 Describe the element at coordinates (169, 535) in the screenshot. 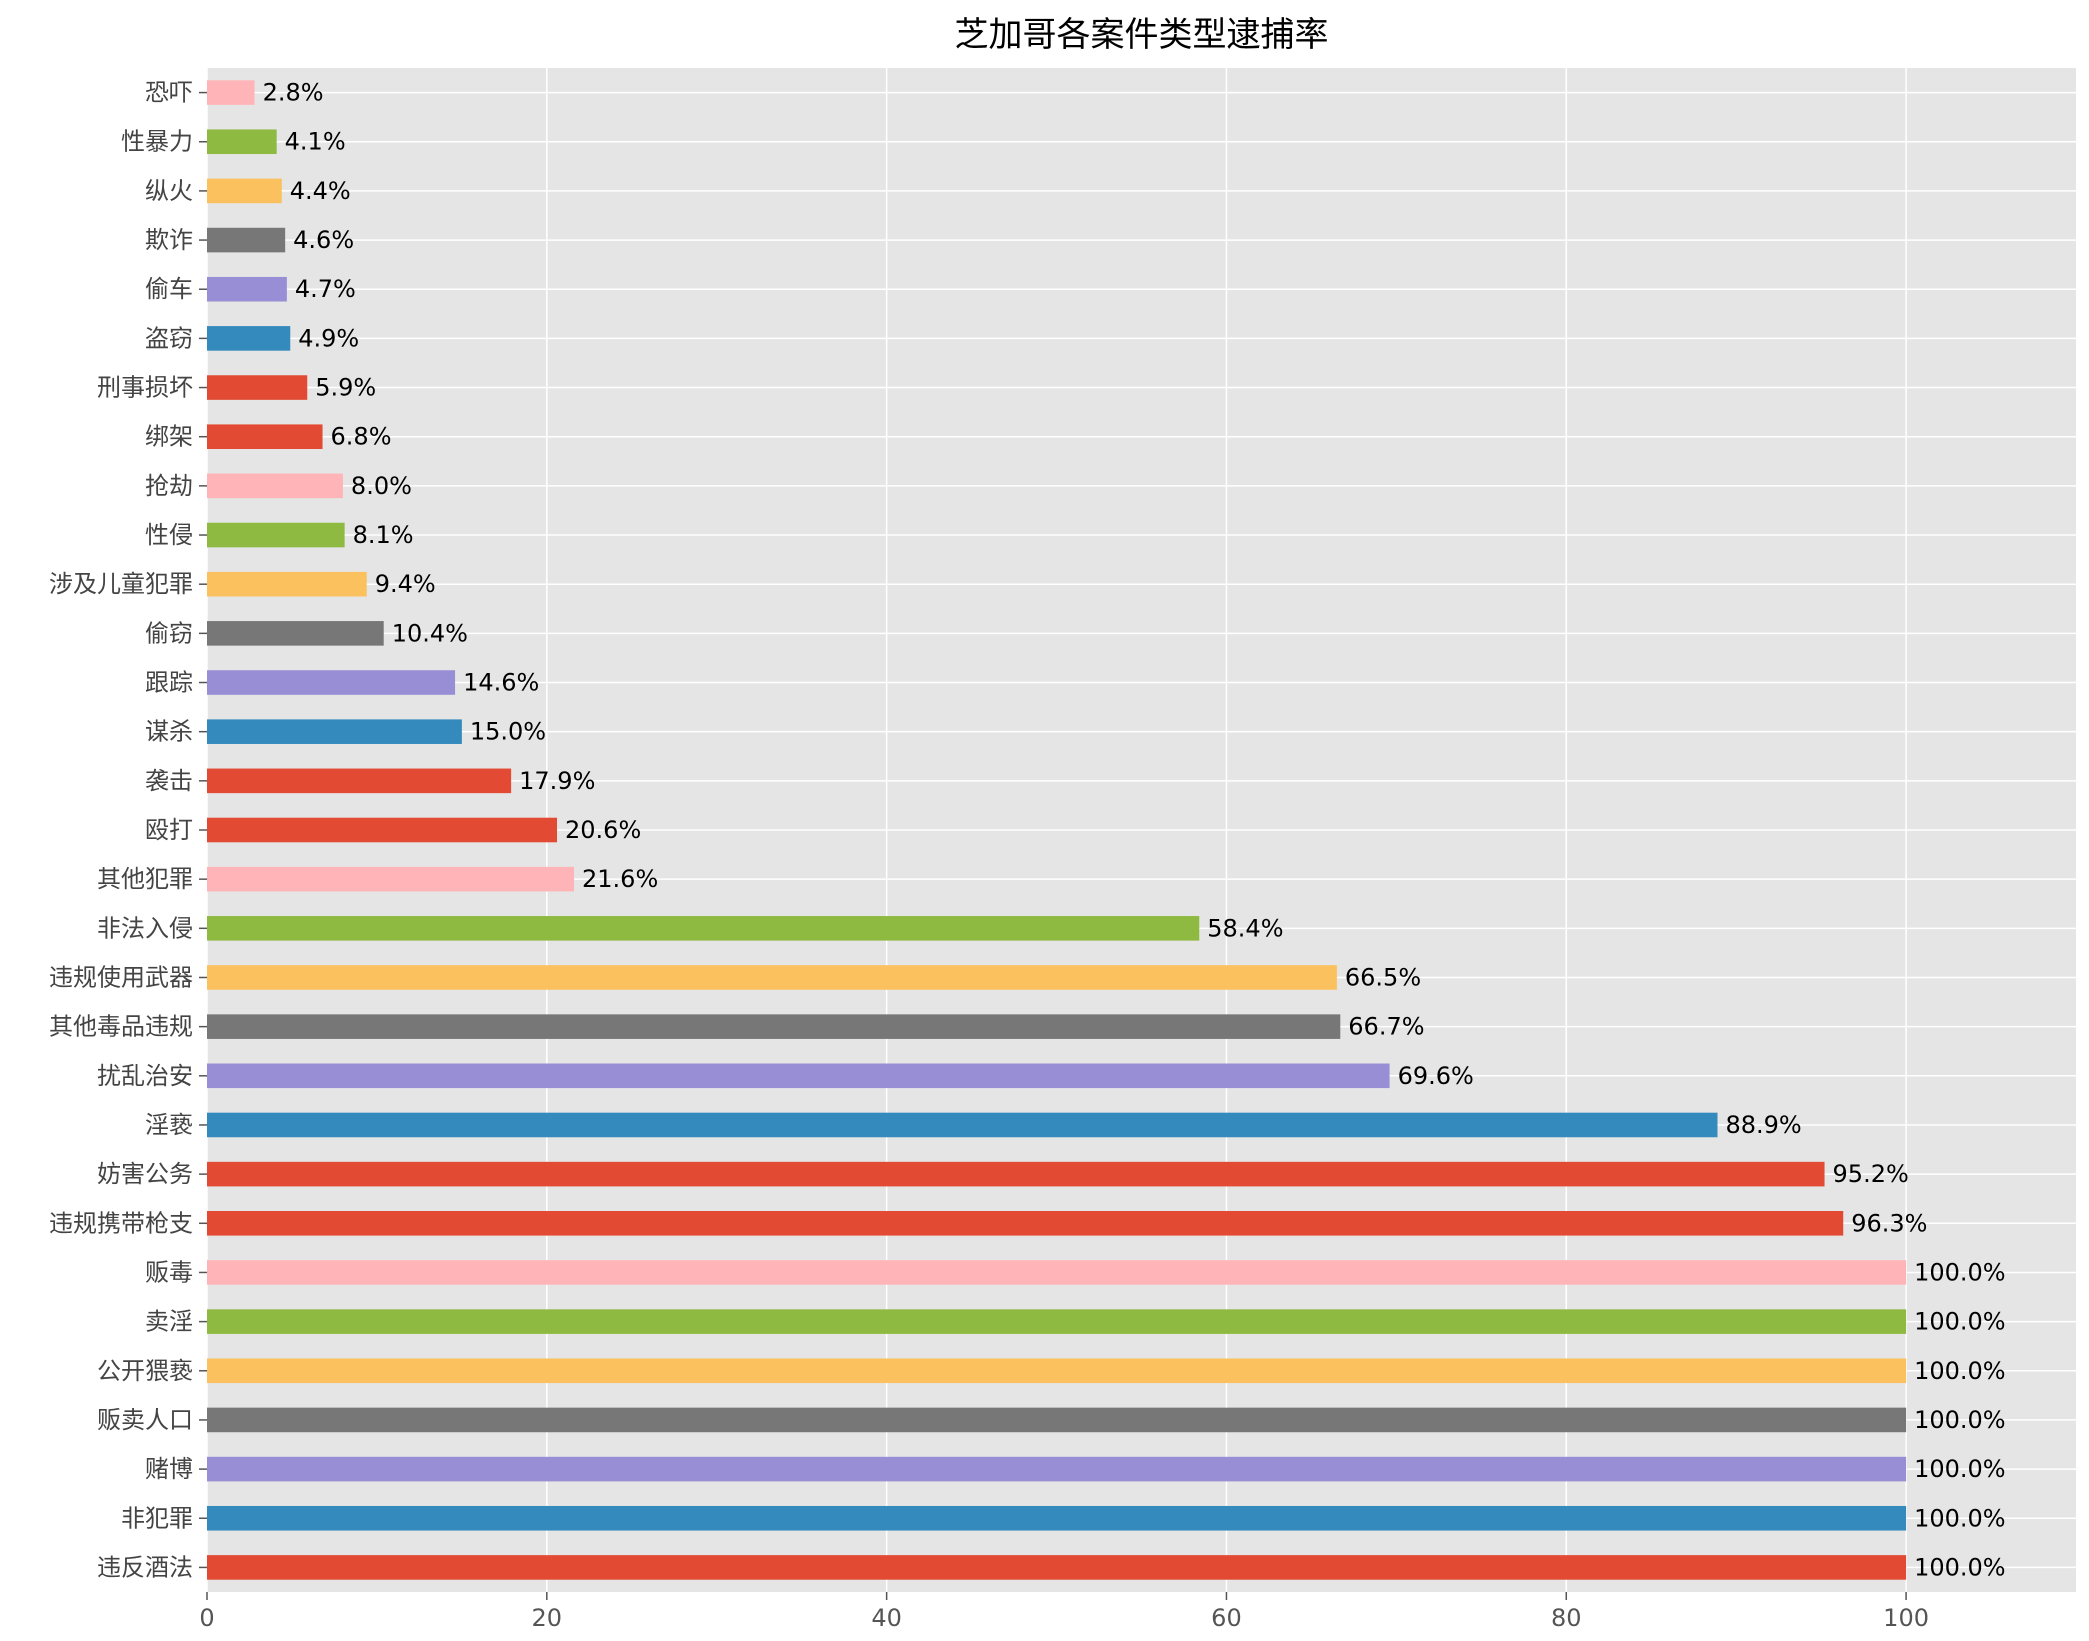

I see `y-tick-label: 性侵` at that location.